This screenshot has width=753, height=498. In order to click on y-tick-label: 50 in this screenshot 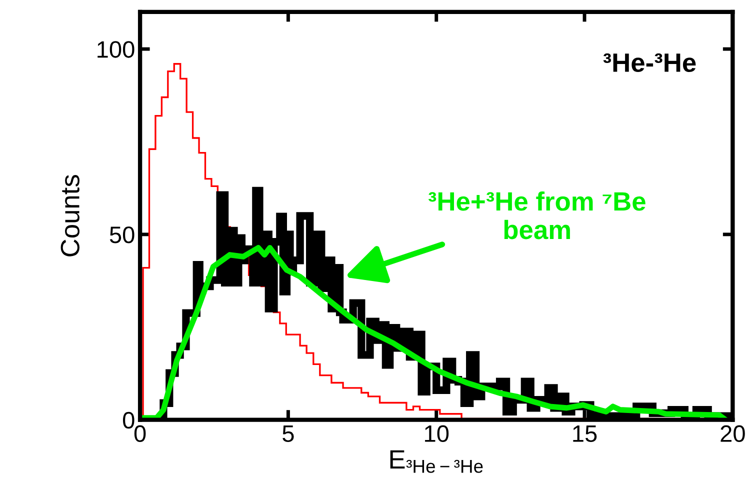, I will do `click(122, 235)`.